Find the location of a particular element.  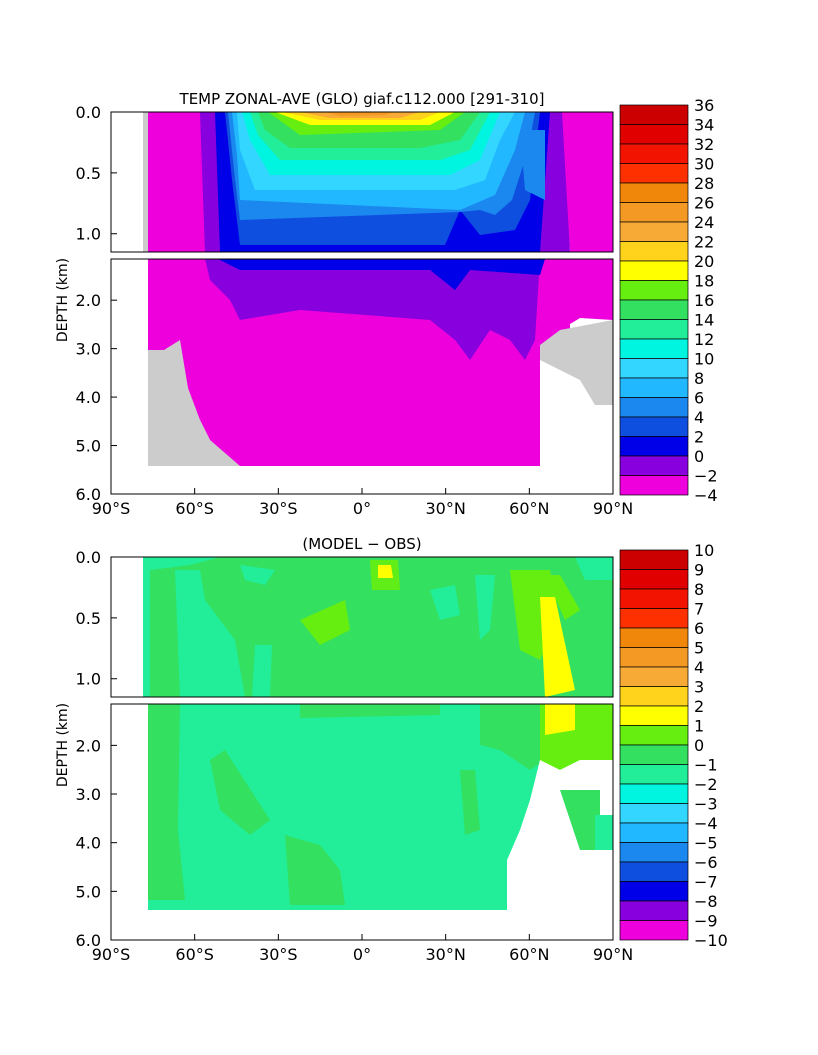

panel-a-lower-field is located at coordinates (362, 376).